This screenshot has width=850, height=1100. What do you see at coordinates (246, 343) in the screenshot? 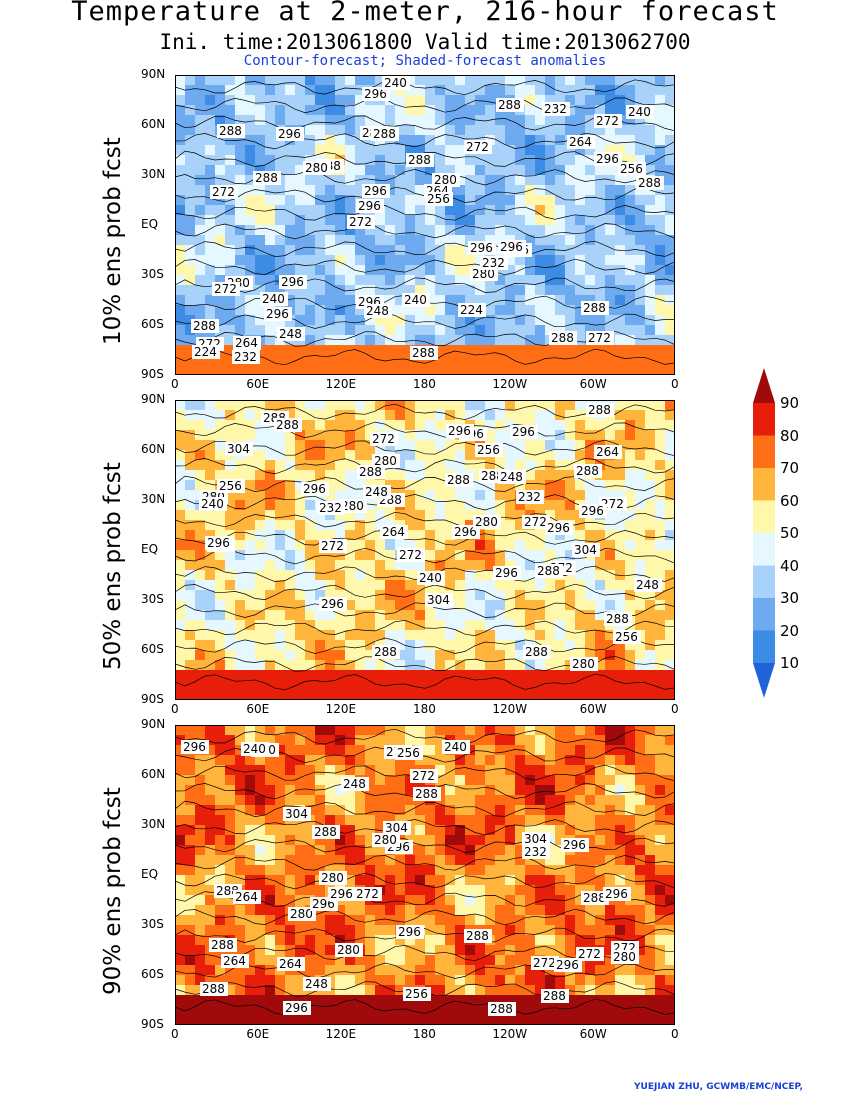
I see `contour-label: 264` at bounding box center [246, 343].